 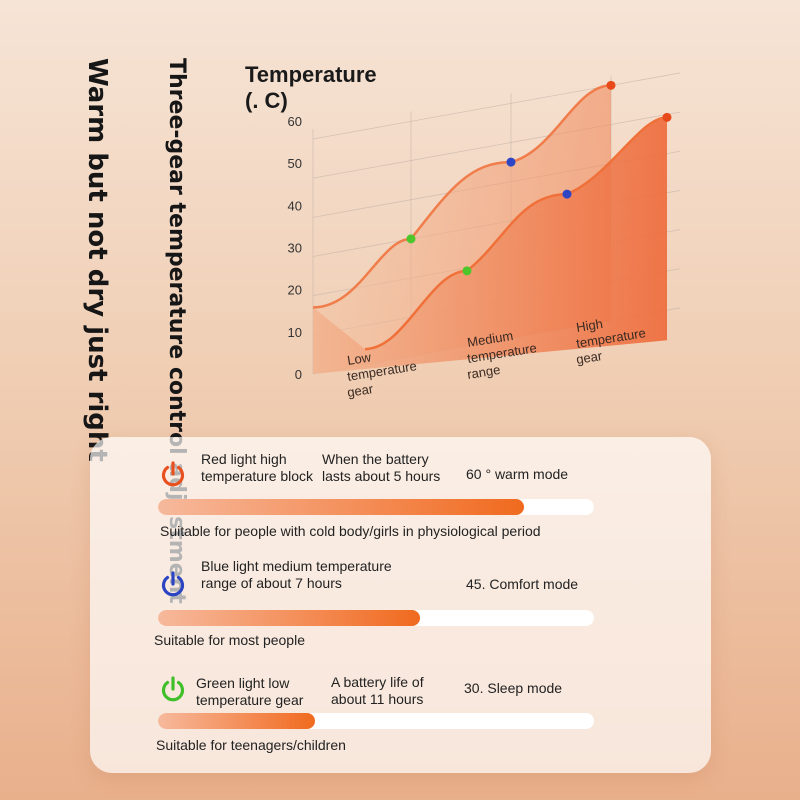 I want to click on chart-title-line2: (. C), so click(x=266, y=100).